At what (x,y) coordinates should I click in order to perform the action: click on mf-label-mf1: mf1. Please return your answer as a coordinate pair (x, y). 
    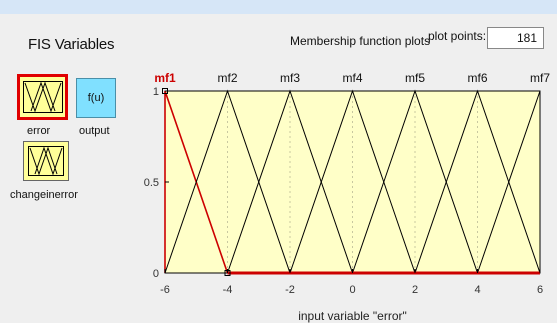
    Looking at the image, I should click on (165, 78).